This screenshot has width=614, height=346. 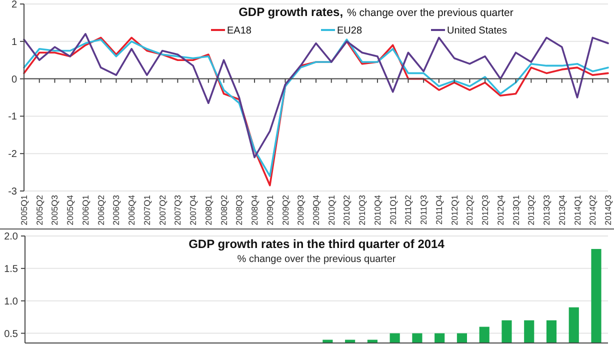 What do you see at coordinates (301, 210) in the screenshot?
I see `x-tick-label: 2009Q3` at bounding box center [301, 210].